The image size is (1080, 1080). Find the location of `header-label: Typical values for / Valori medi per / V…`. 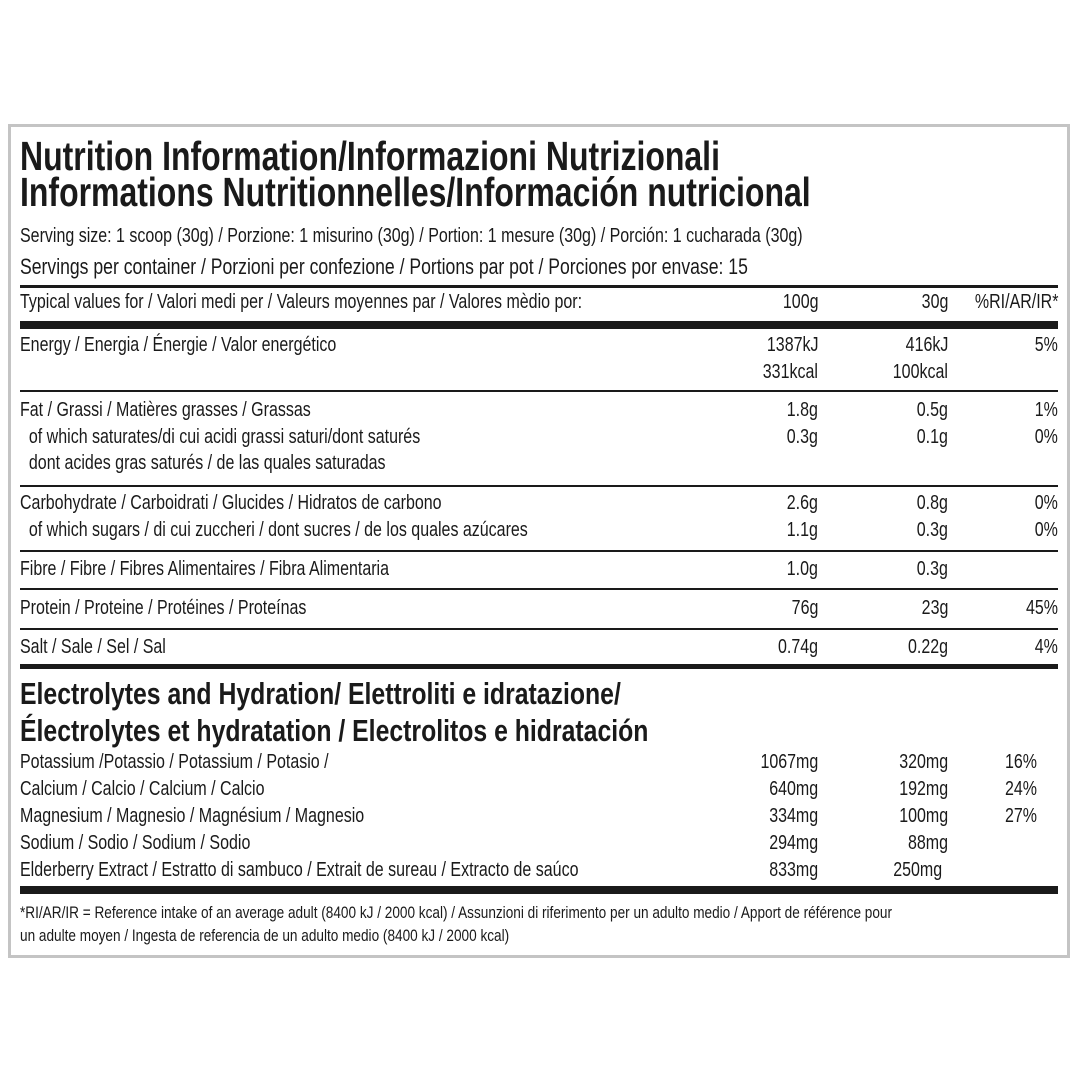

header-label: Typical values for / Valori medi per / V… is located at coordinates (301, 302).